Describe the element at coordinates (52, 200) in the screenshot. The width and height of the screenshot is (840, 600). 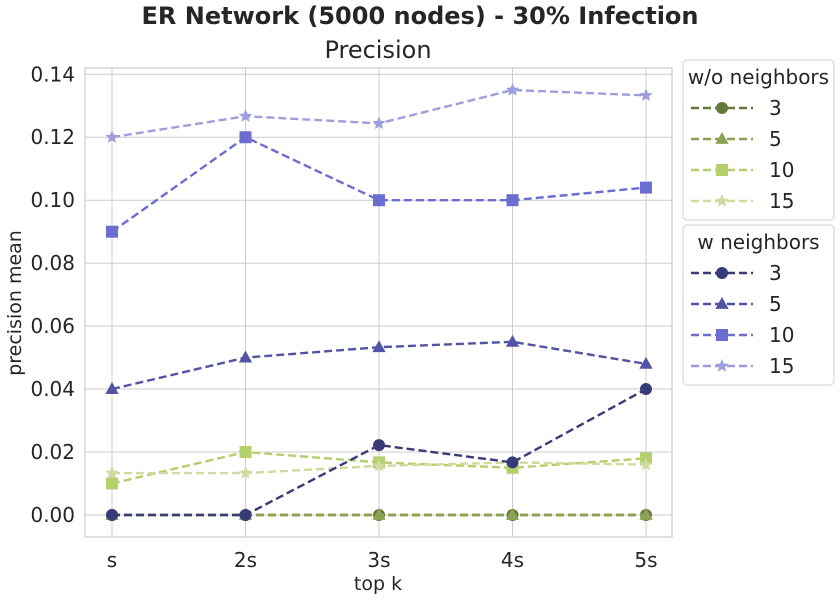
I see `y-tick-label: 0.10` at that location.